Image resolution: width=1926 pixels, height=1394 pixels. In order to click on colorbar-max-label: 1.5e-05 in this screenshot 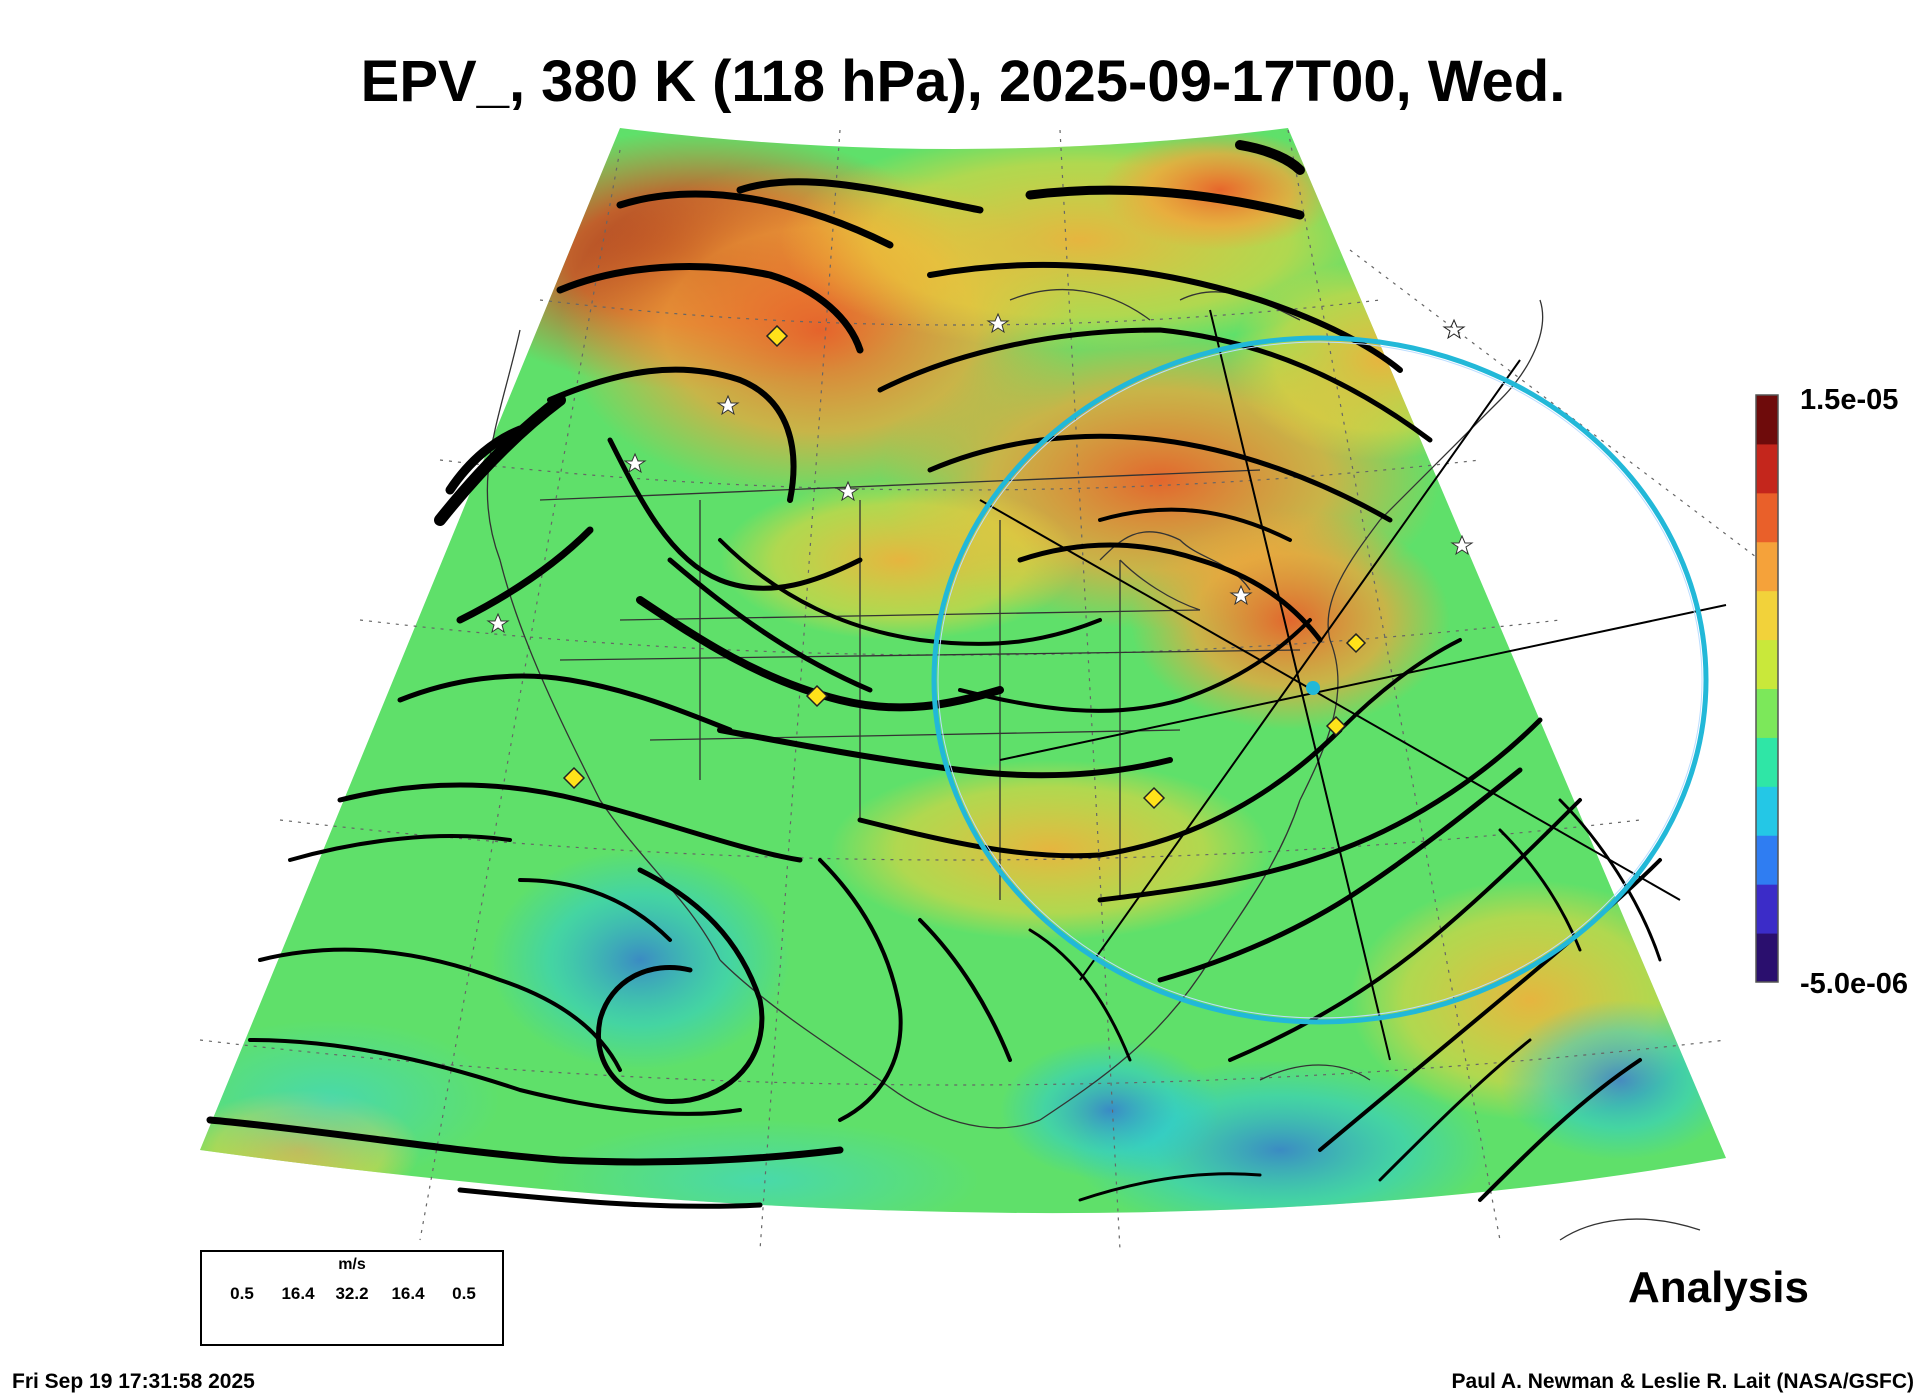, I will do `click(1849, 400)`.